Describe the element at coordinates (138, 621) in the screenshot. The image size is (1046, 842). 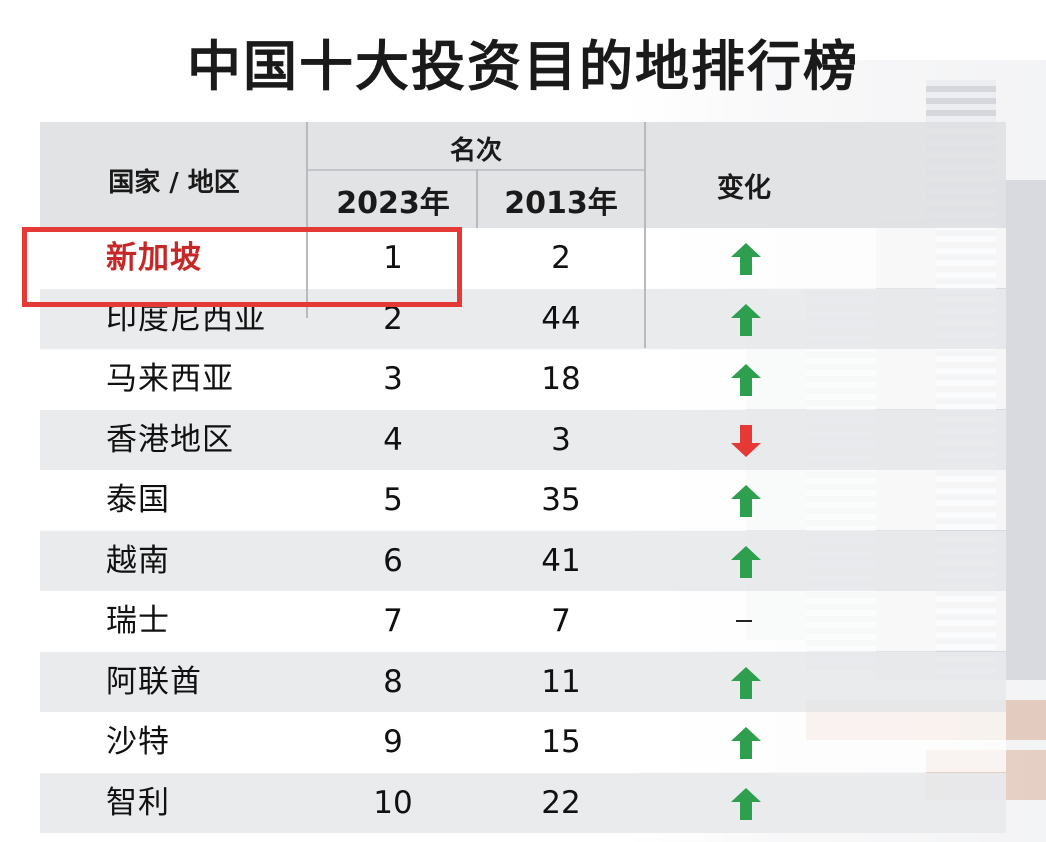
I see `country-name: 瑞士` at that location.